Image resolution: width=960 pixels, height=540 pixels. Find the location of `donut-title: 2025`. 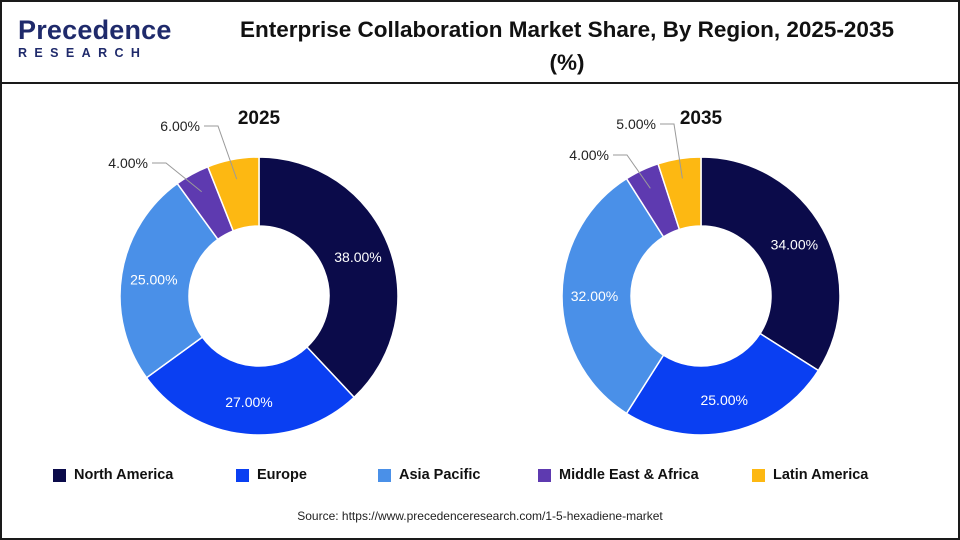

donut-title: 2025 is located at coordinates (259, 118).